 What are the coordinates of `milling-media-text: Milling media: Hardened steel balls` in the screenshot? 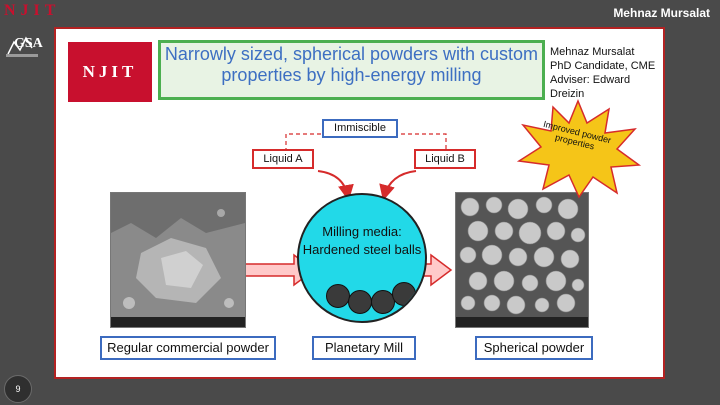 It's located at (362, 241).